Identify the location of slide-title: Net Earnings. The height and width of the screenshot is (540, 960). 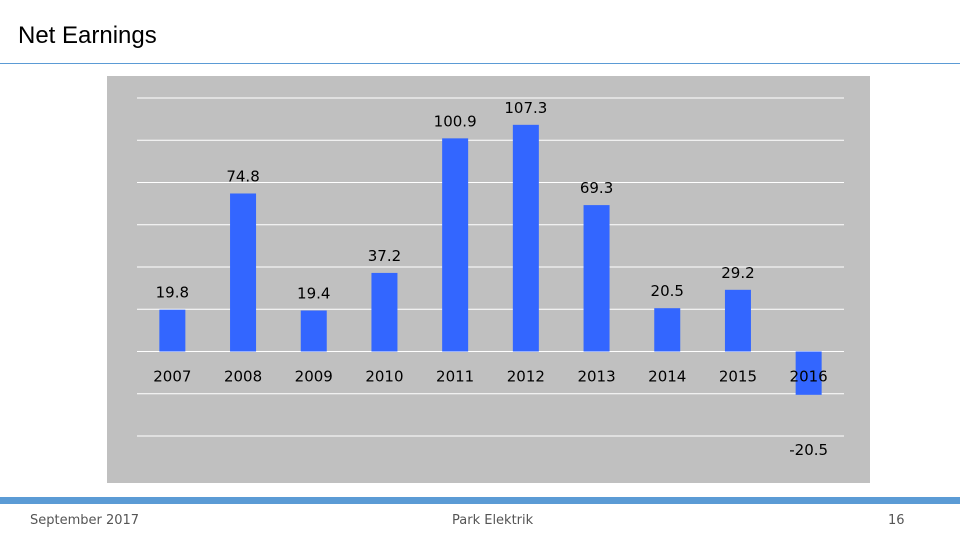
(87, 35).